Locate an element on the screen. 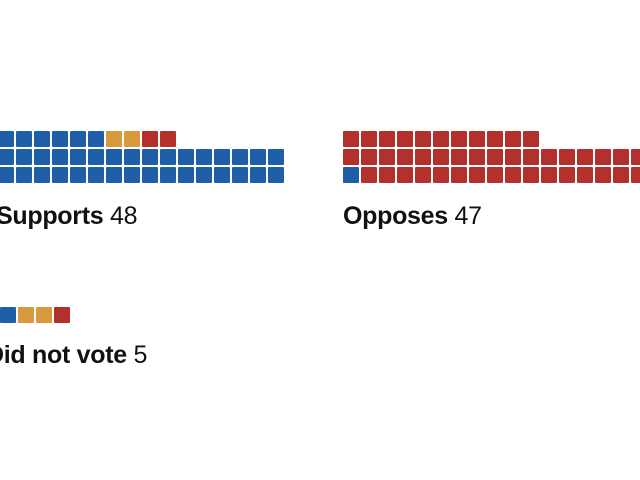 This screenshot has width=640, height=480. seat-grid-supports is located at coordinates (143, 158).